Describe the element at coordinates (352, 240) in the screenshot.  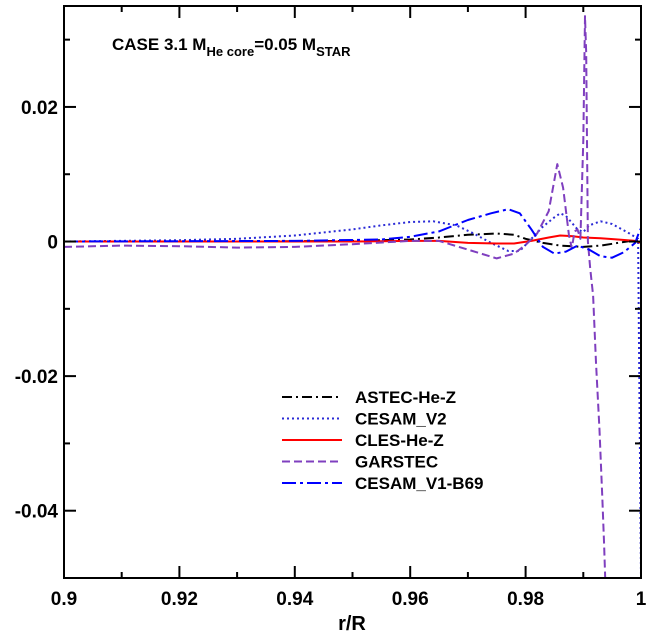
I see `series-line-astec-he-z` at that location.